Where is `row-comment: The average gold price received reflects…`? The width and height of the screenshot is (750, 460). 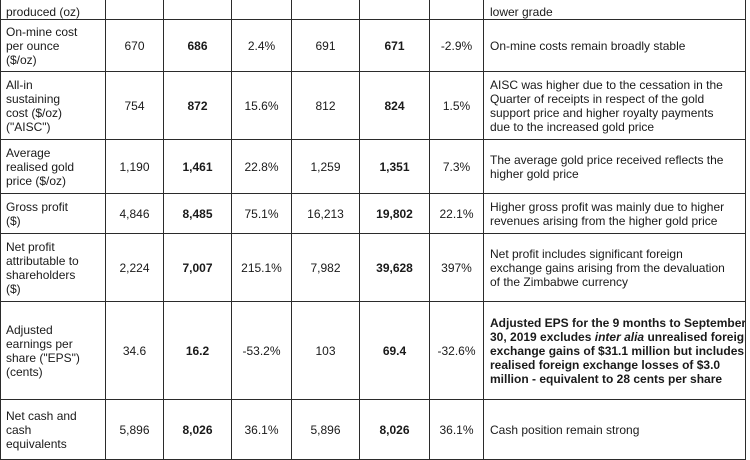 row-comment: The average gold price received reflects… is located at coordinates (614, 166).